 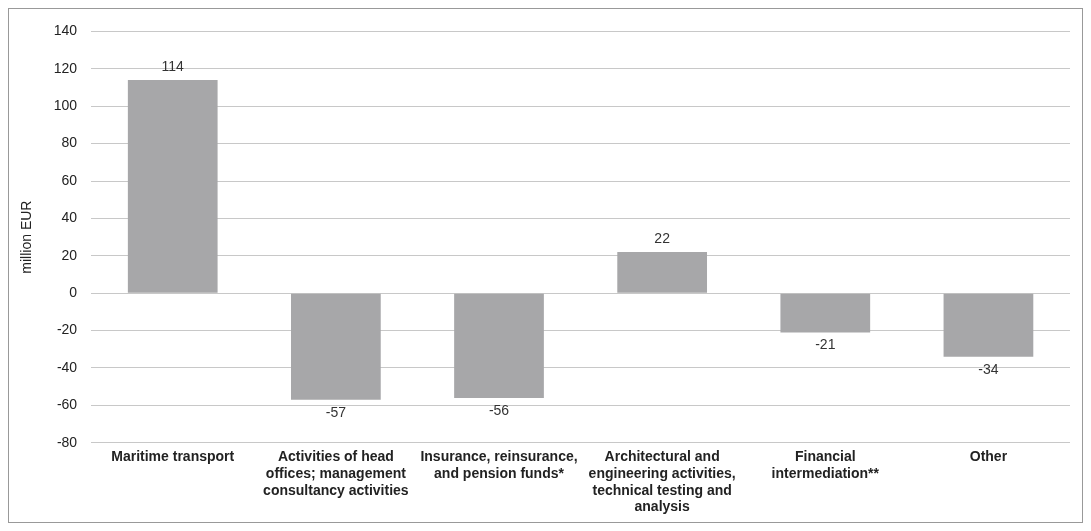 I want to click on y-tick-label: 40, so click(x=69, y=217).